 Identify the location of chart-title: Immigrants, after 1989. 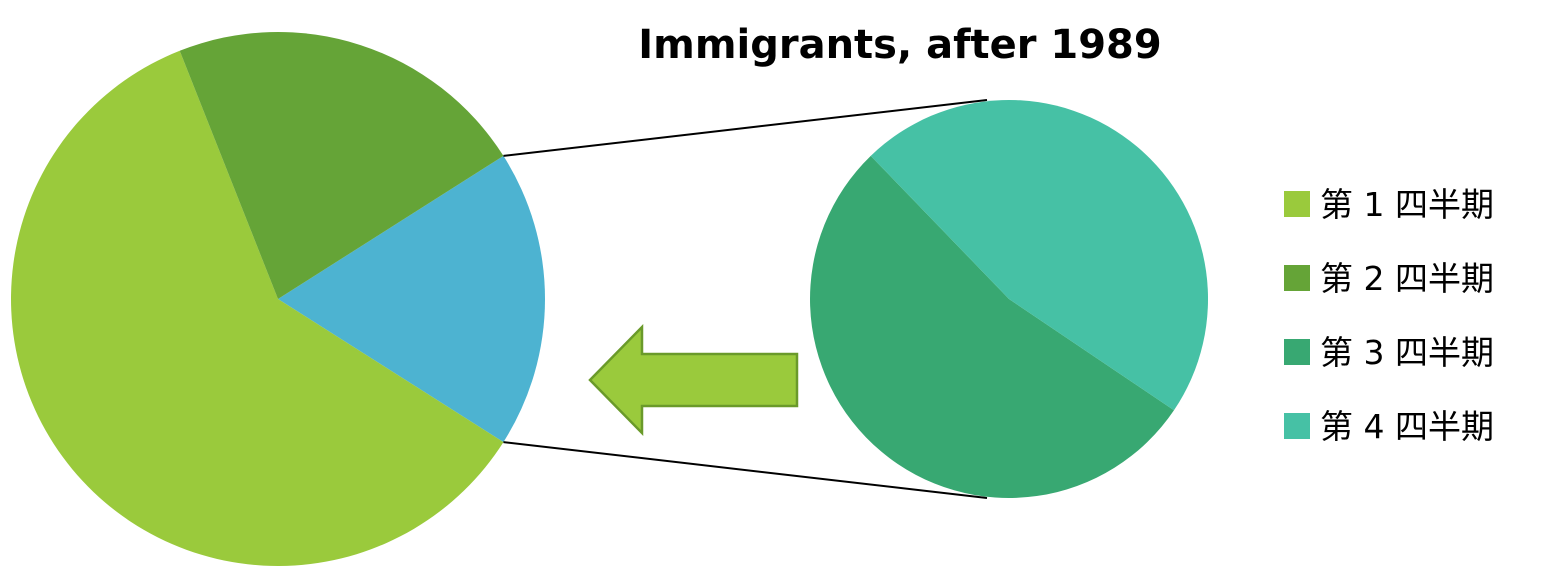
(899, 45).